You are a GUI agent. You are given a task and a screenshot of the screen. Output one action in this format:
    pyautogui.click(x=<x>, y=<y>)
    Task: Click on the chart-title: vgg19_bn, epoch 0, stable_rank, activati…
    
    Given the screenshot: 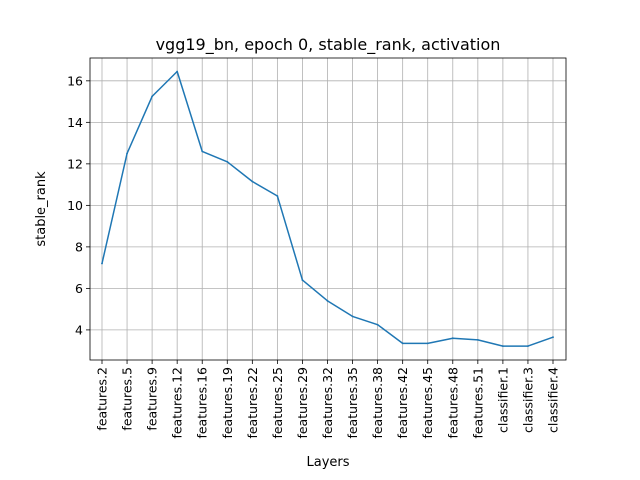 What is the action you would take?
    pyautogui.click(x=328, y=45)
    